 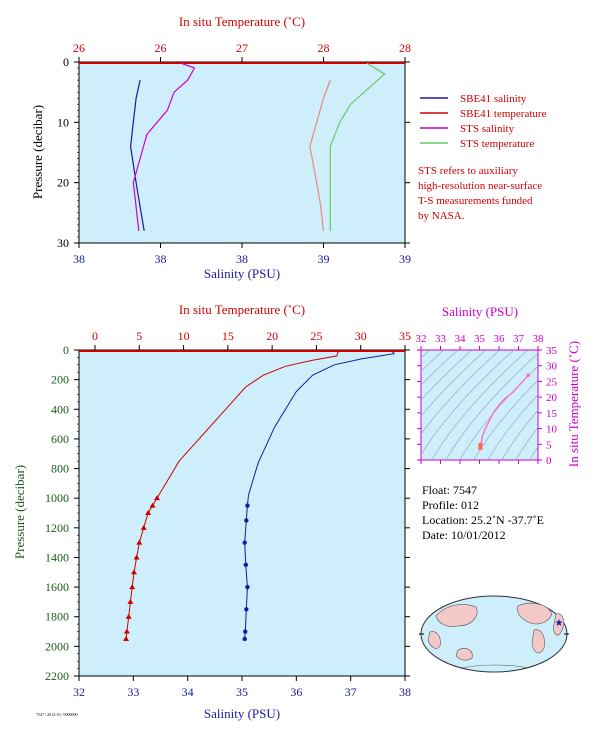 I want to click on bottom-sal-tick-label: 35, so click(x=242, y=692).